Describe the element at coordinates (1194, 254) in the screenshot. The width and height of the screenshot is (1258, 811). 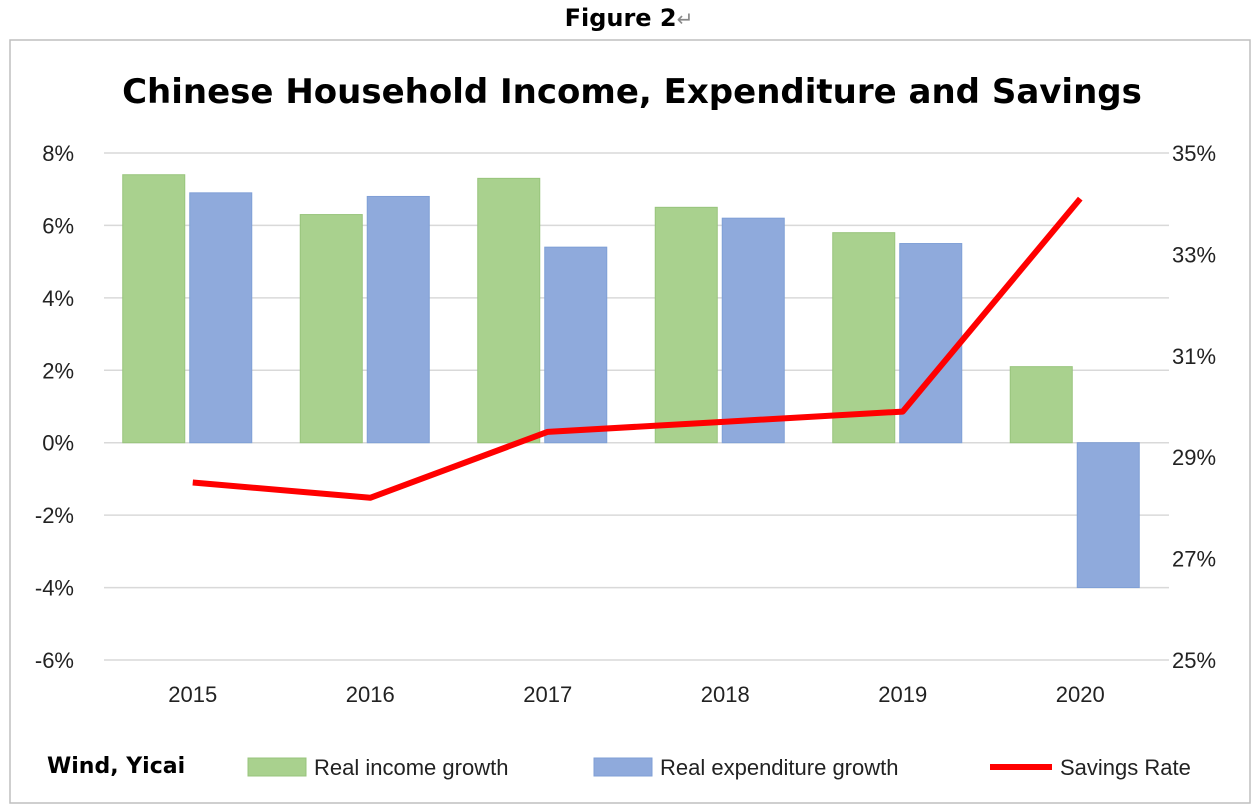
I see `right-tick-label: 33%` at that location.